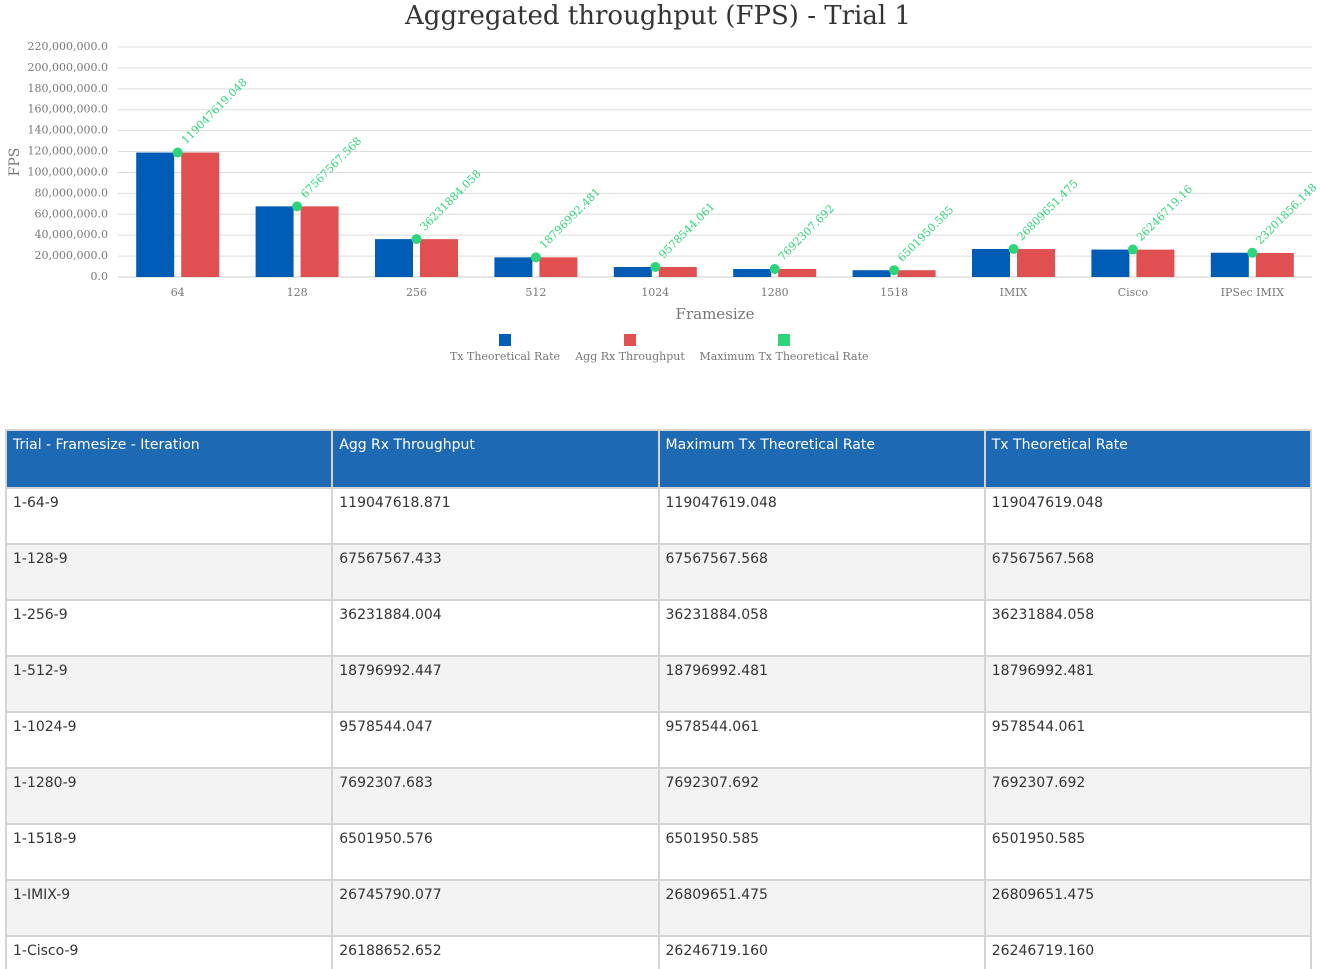  I want to click on data-label: 9578544.061, so click(686, 230).